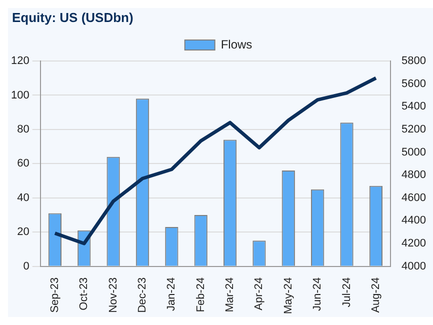 Image resolution: width=433 pixels, height=325 pixels. Describe the element at coordinates (20, 61) in the screenshot. I see `y-tick-label: 120` at that location.